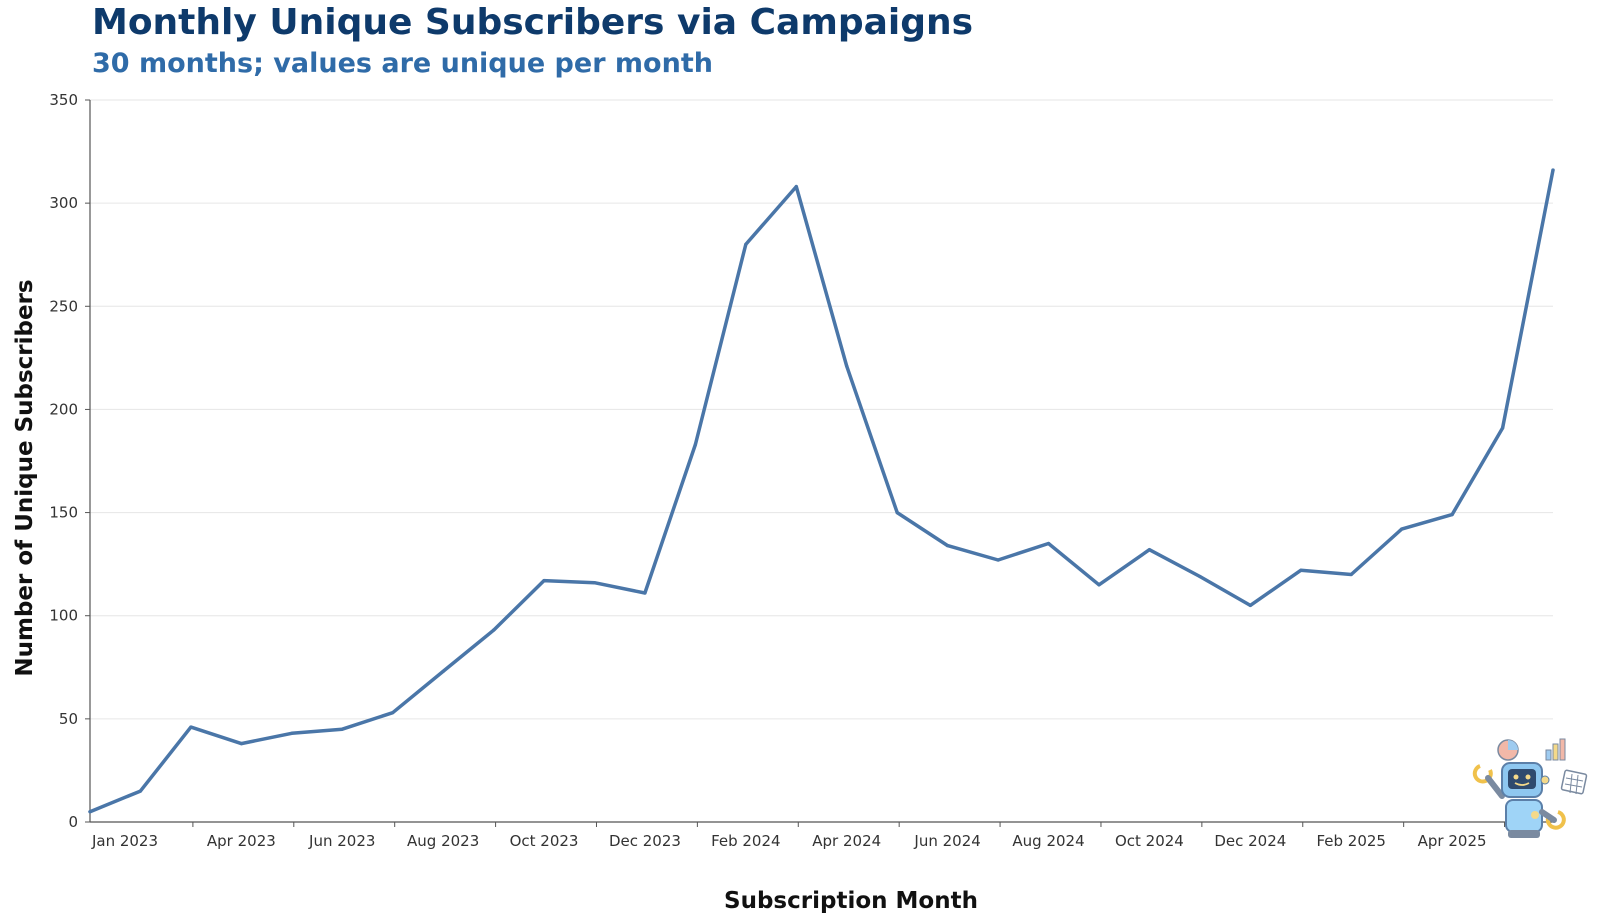 This screenshot has width=1620, height=920. Describe the element at coordinates (63, 100) in the screenshot. I see `y-tick-label: 350` at that location.